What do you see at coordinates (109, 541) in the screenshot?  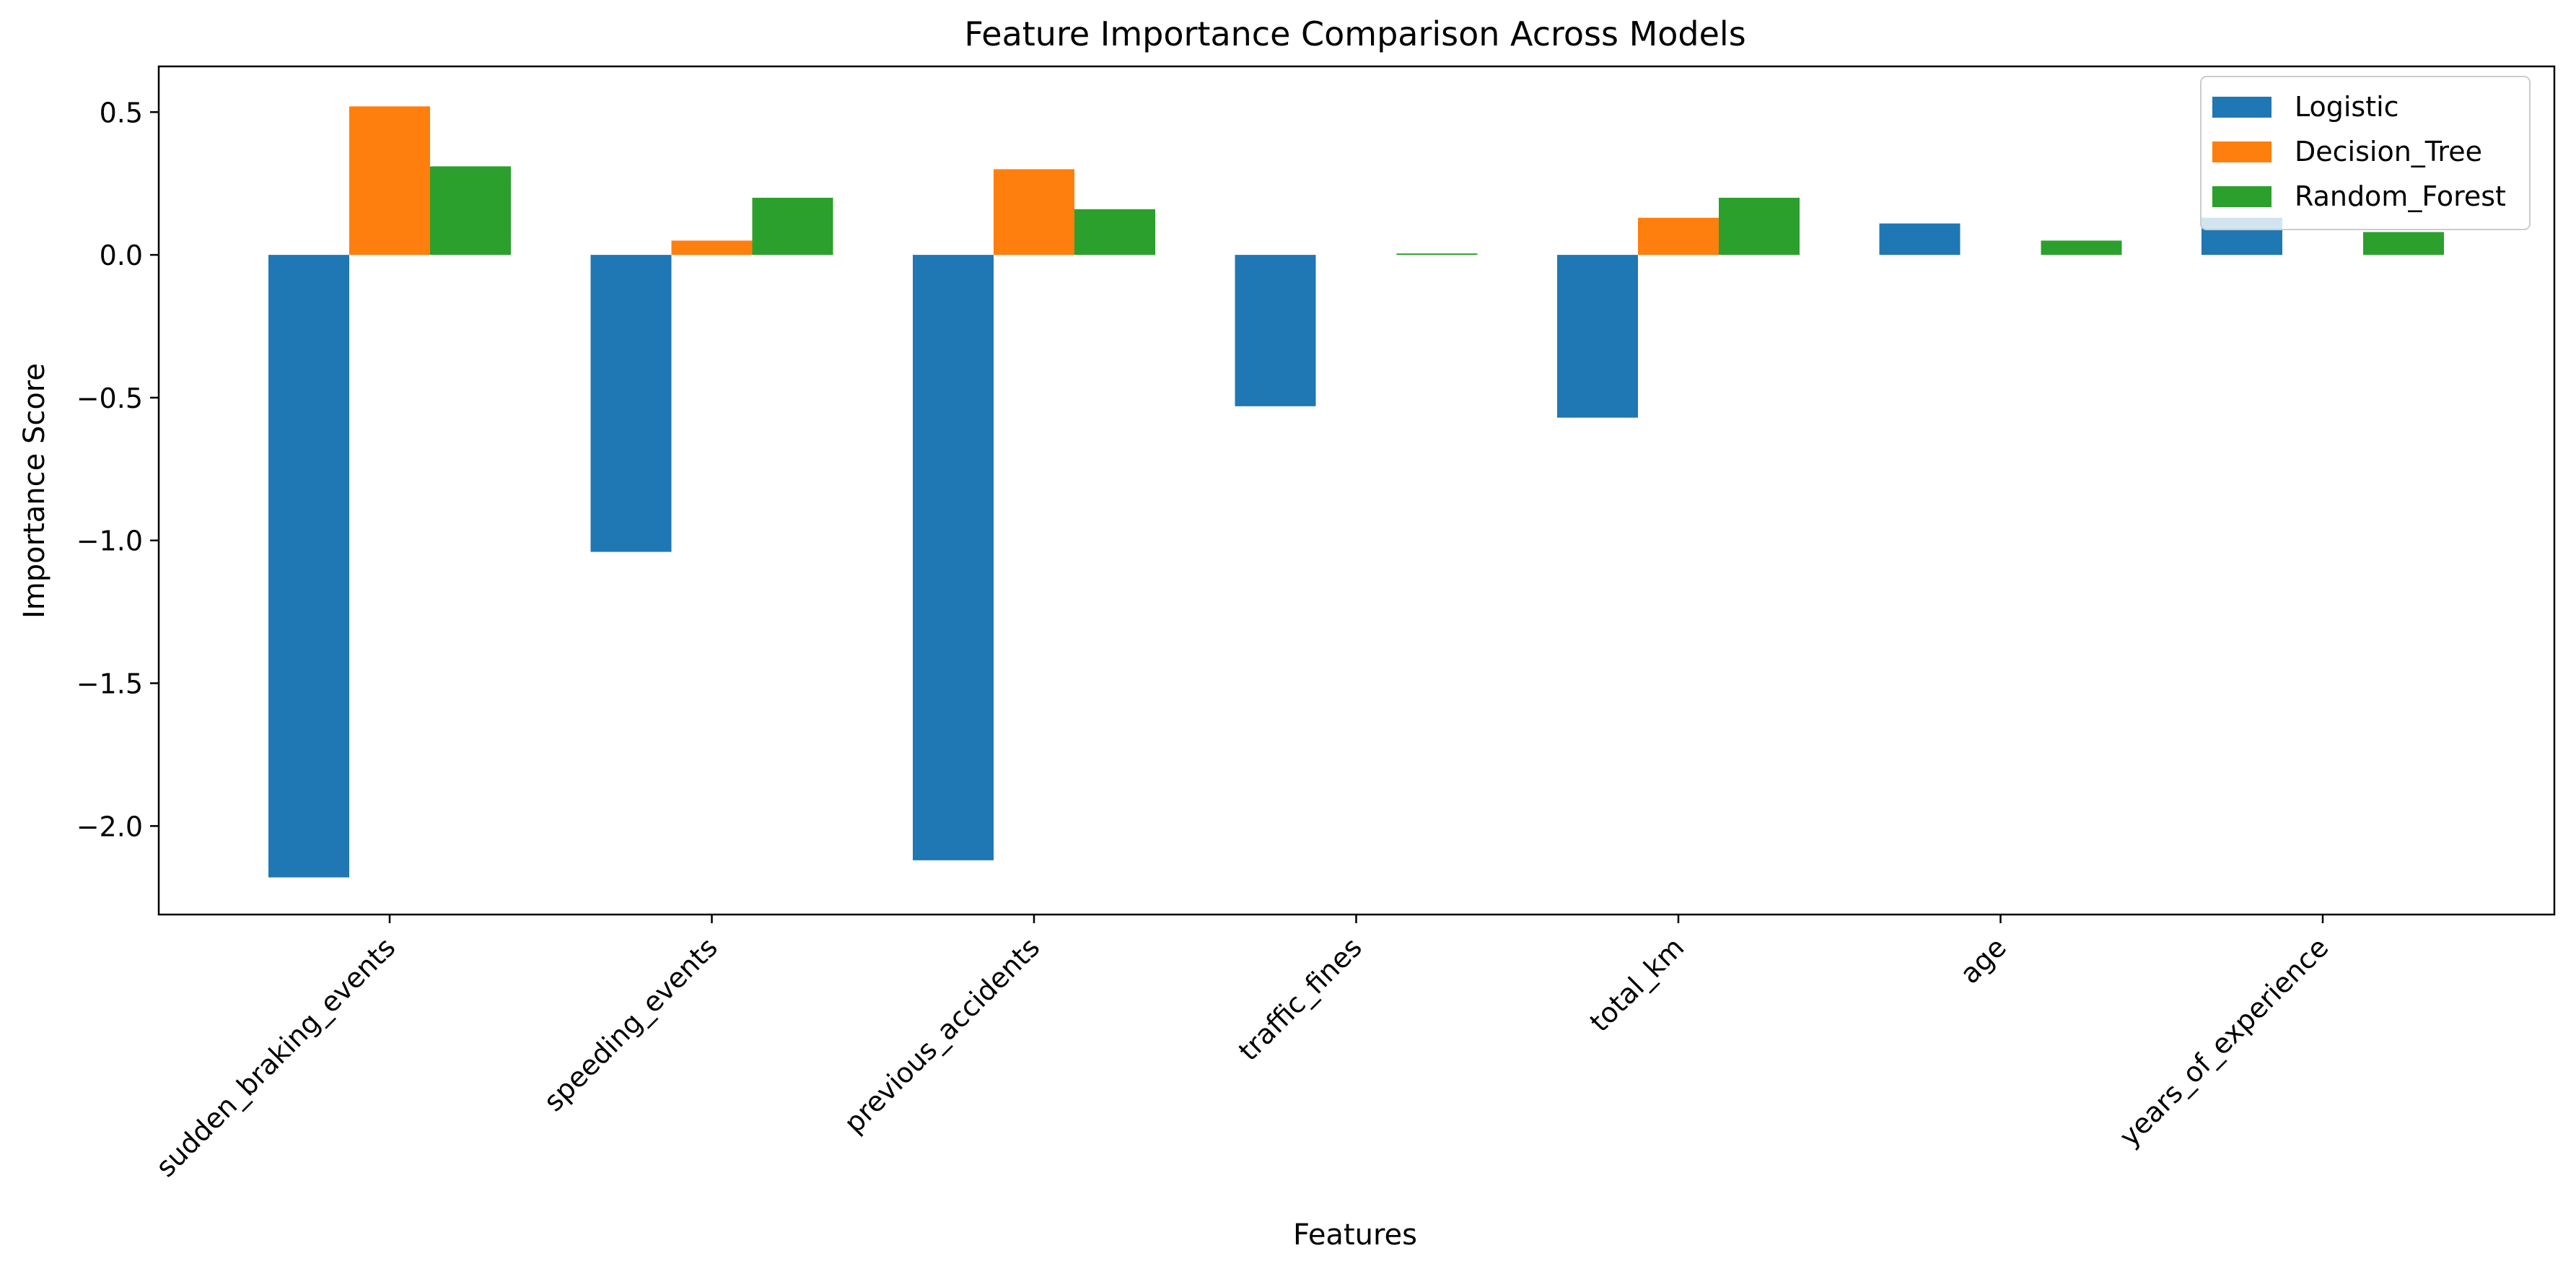 I see `y-tick-label: −1.0` at bounding box center [109, 541].